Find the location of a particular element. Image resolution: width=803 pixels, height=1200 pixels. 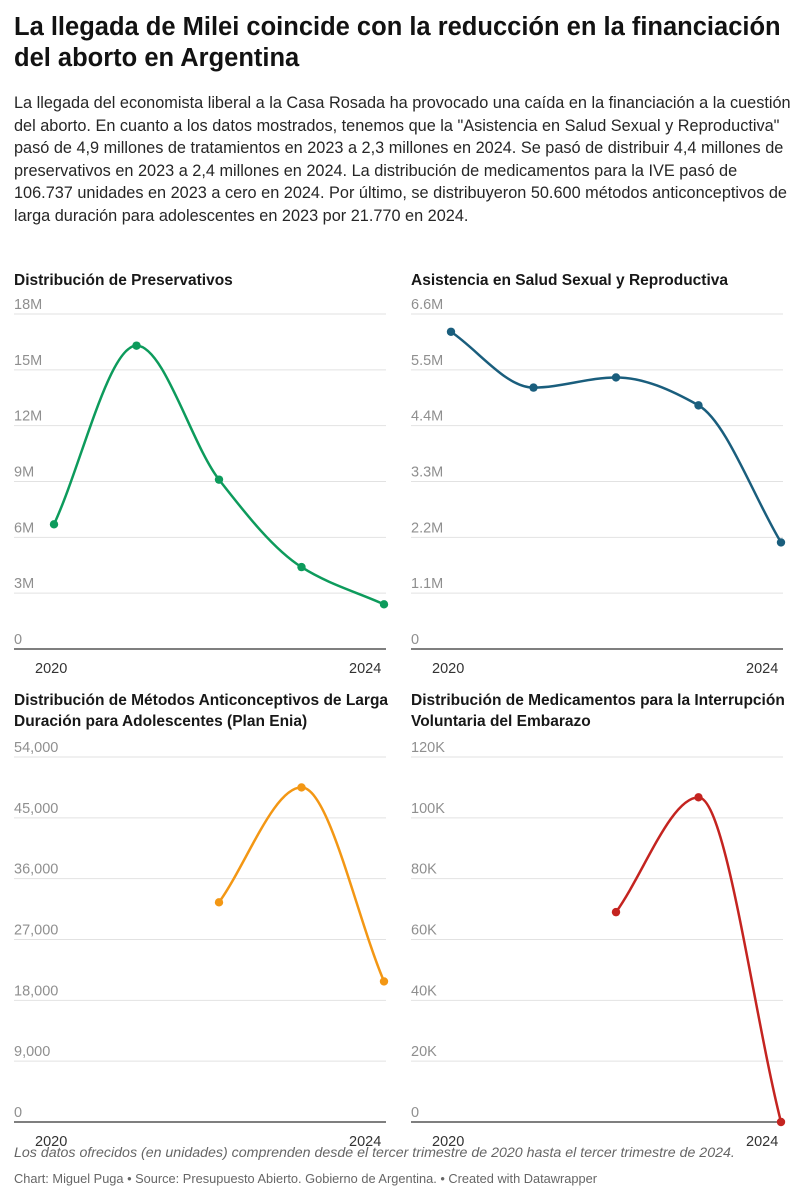

y-tick-label: 36,000 is located at coordinates (36, 870).